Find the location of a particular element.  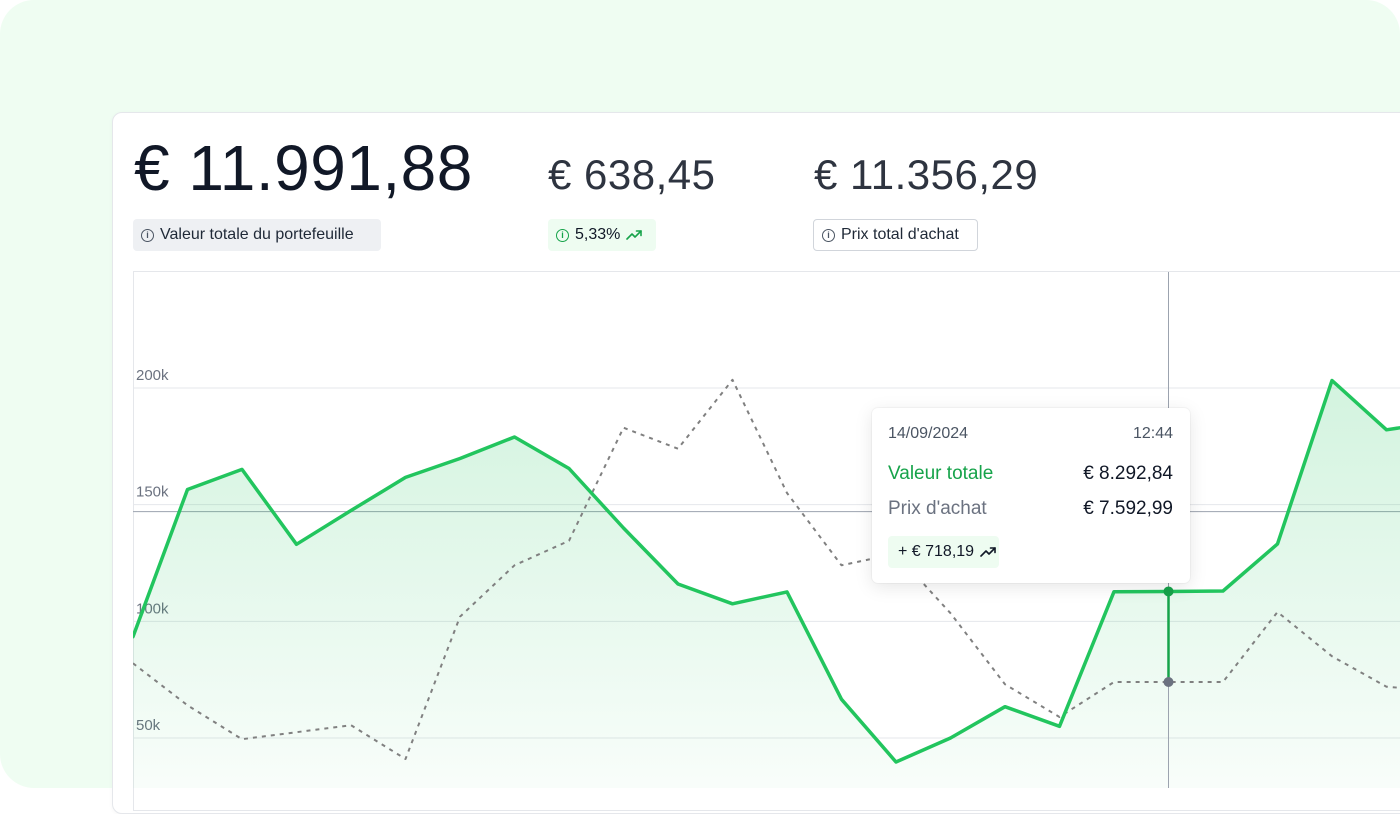

y-tick-label: 200k is located at coordinates (152, 375).